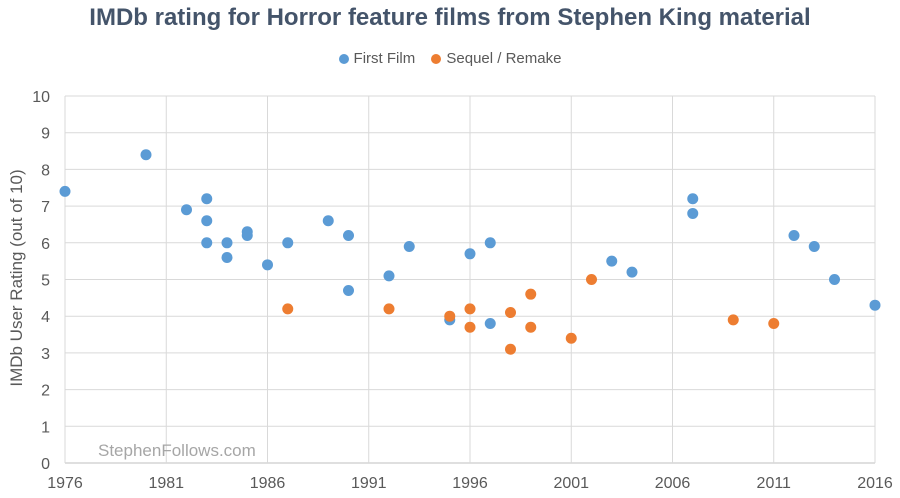 This screenshot has width=900, height=498. Describe the element at coordinates (875, 483) in the screenshot. I see `x-tick-label: 2016` at that location.